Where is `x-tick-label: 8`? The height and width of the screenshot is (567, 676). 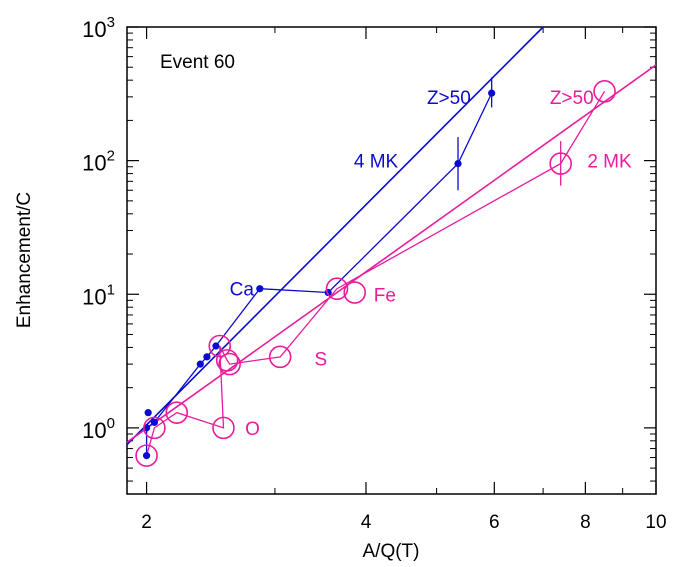
x-tick-label: 8 is located at coordinates (585, 522).